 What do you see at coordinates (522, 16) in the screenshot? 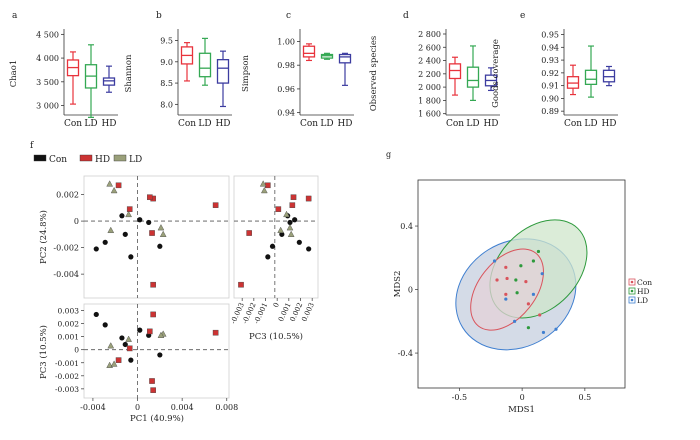
I see `panel-letter: e` at bounding box center [522, 16].